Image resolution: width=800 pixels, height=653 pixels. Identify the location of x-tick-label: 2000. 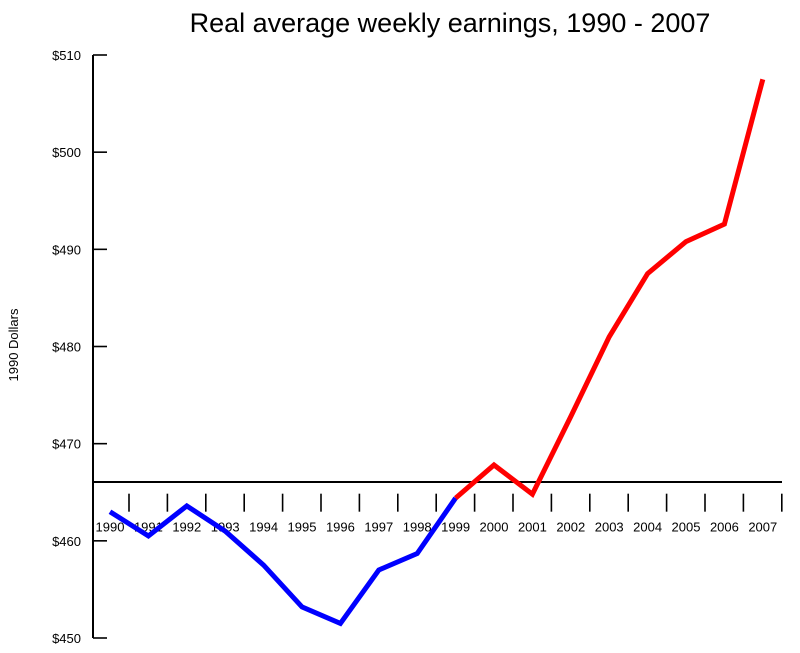
(494, 527).